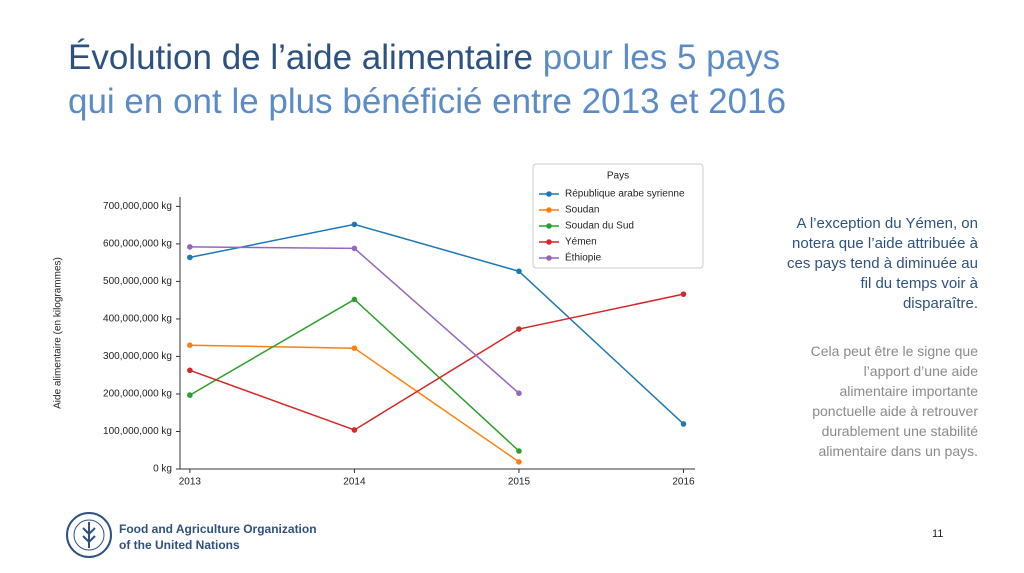 The image size is (1024, 573). What do you see at coordinates (58, 333) in the screenshot?
I see `y-axis-label: Aide alimentaire (en kilogrammes)` at bounding box center [58, 333].